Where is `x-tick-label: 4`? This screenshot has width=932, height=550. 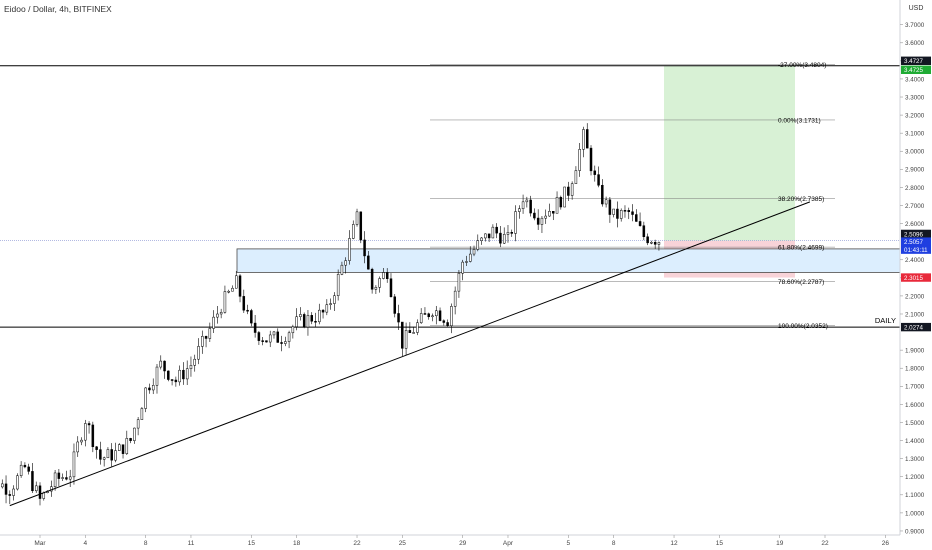
x-tick-label: 4 is located at coordinates (85, 543).